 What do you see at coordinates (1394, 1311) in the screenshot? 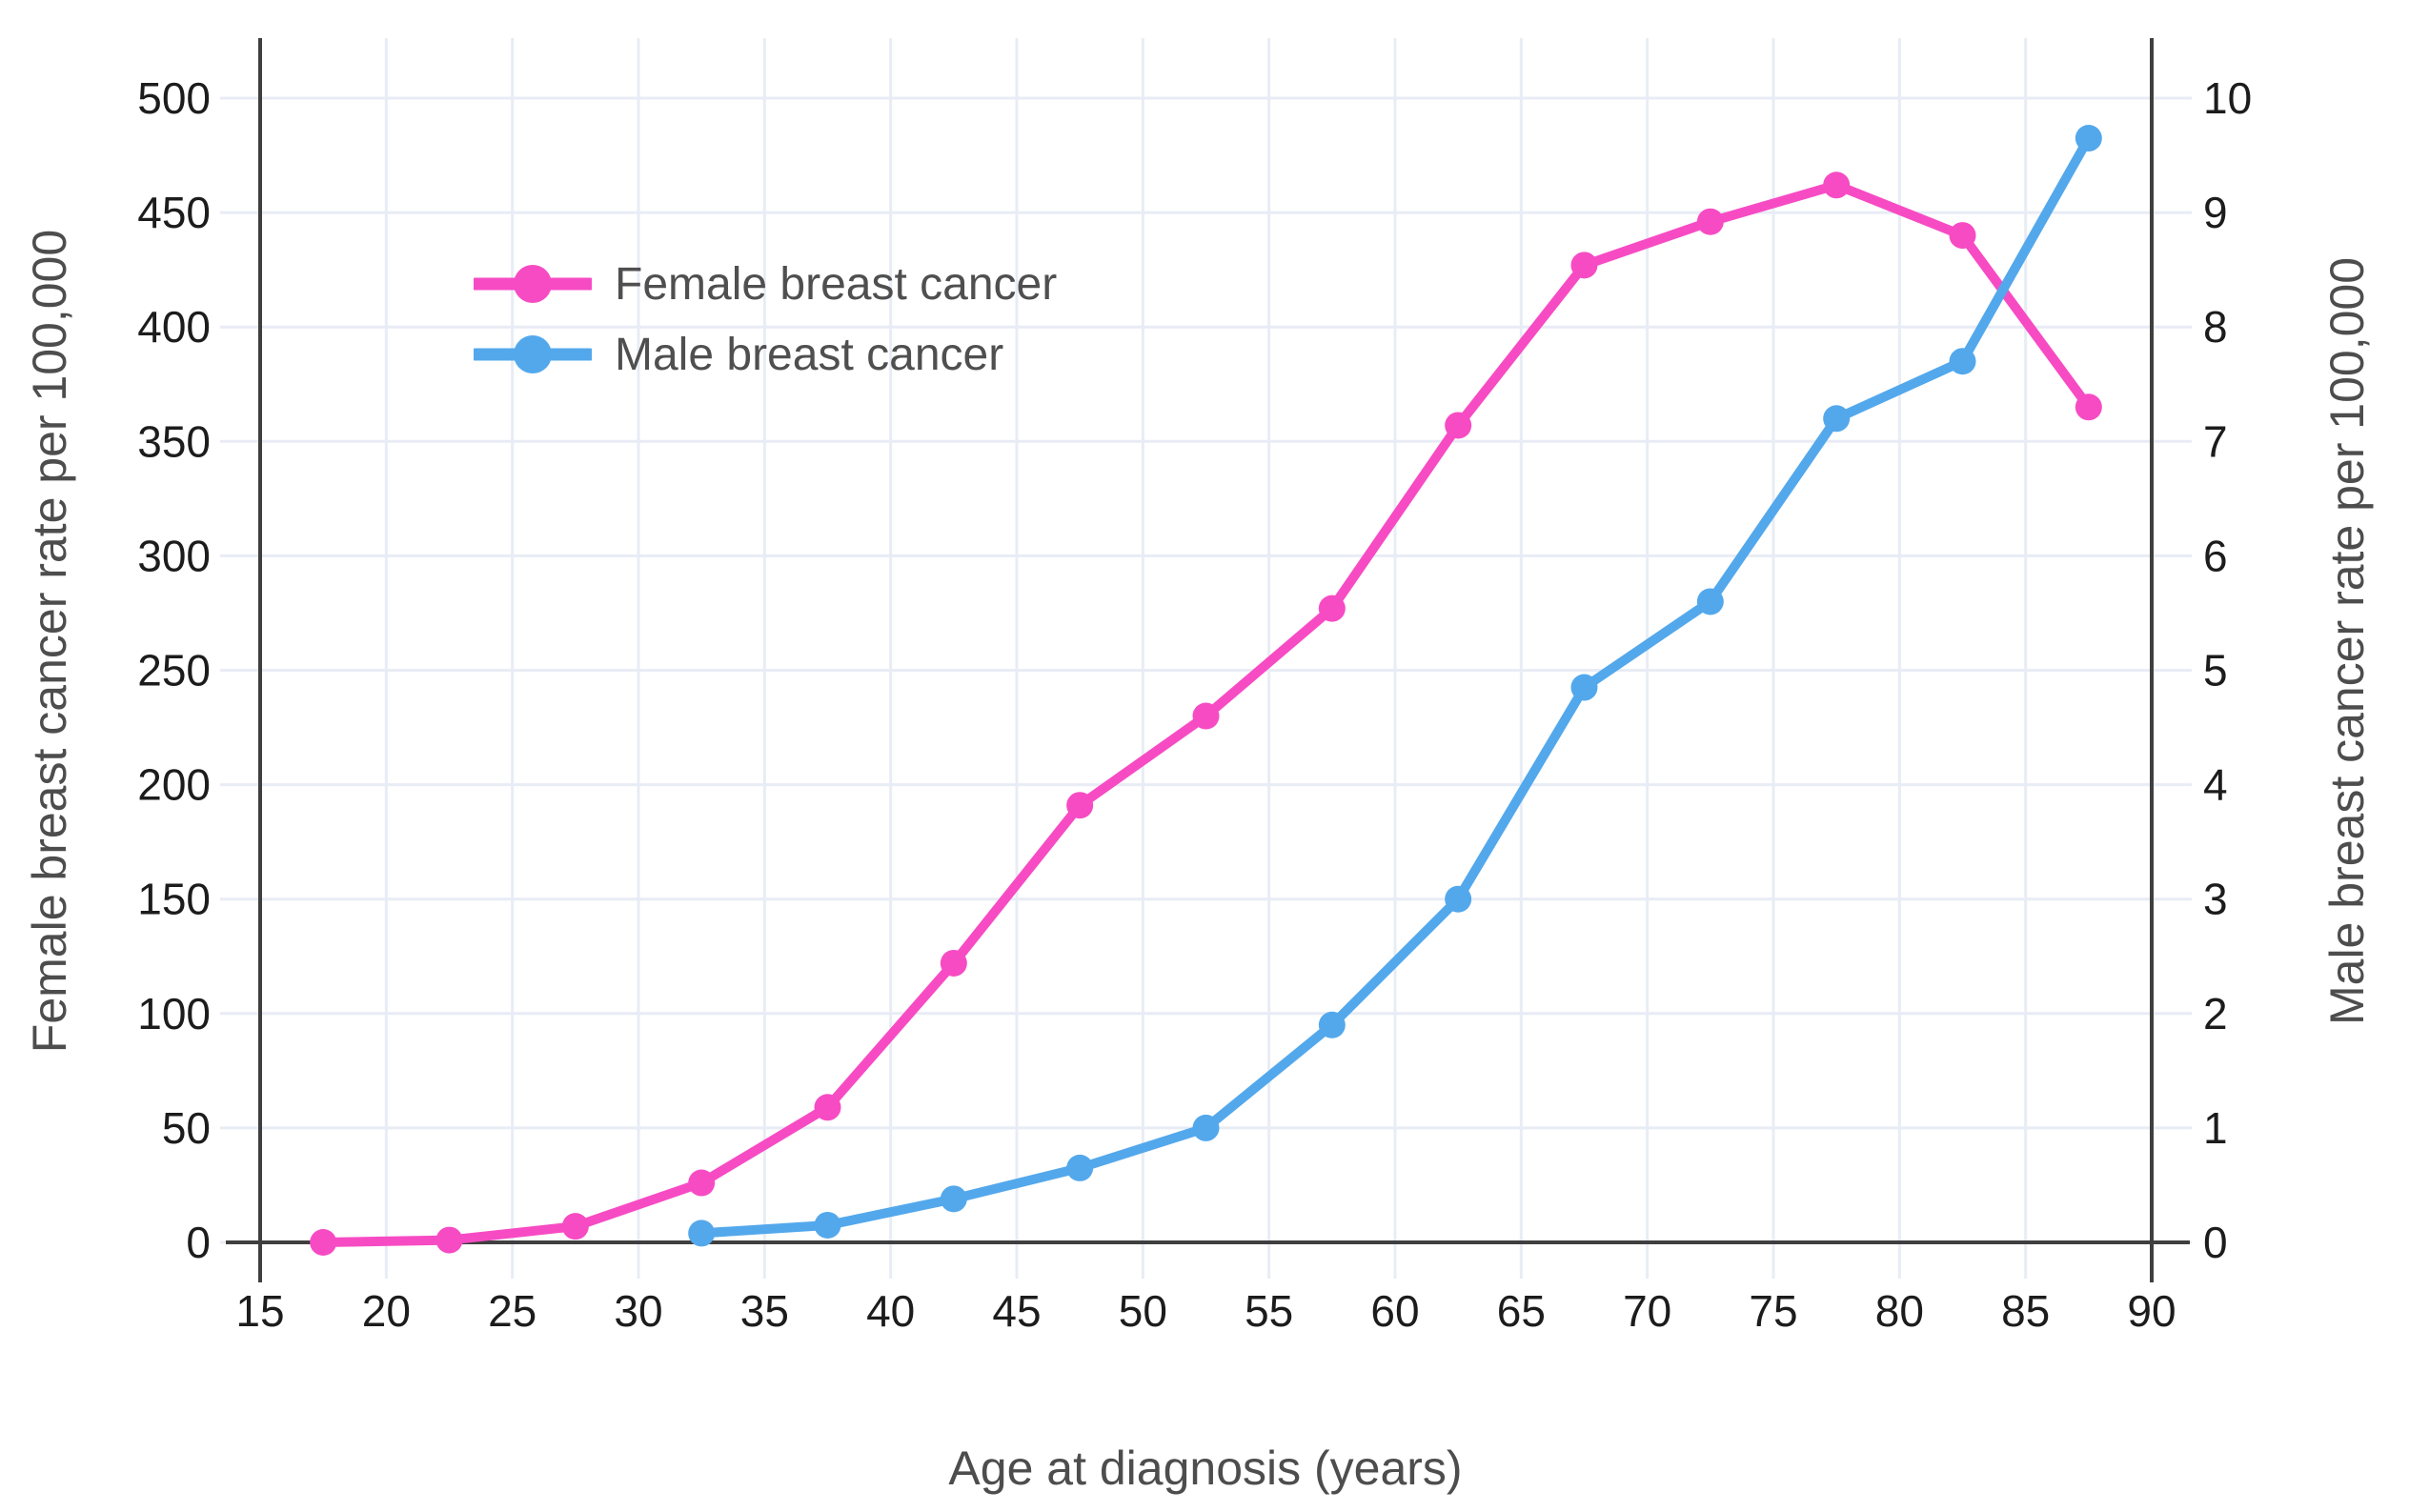
I see `x-tick-label: 60` at bounding box center [1394, 1311].